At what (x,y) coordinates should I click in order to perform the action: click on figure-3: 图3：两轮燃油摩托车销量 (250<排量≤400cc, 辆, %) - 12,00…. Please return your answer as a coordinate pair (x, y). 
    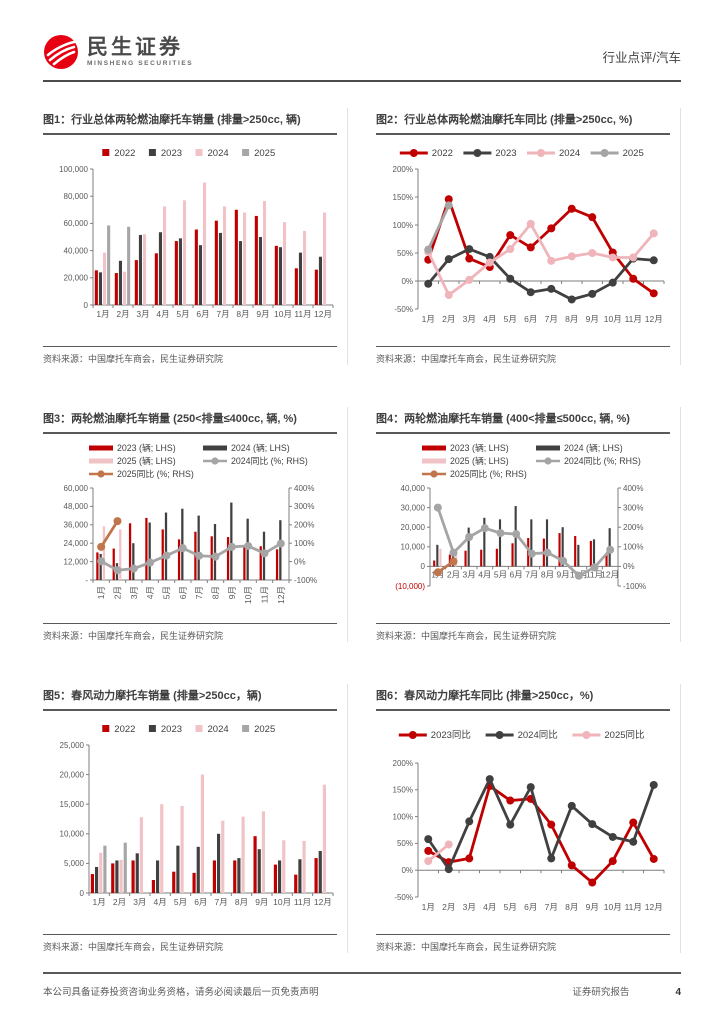
    Looking at the image, I should click on (195, 524).